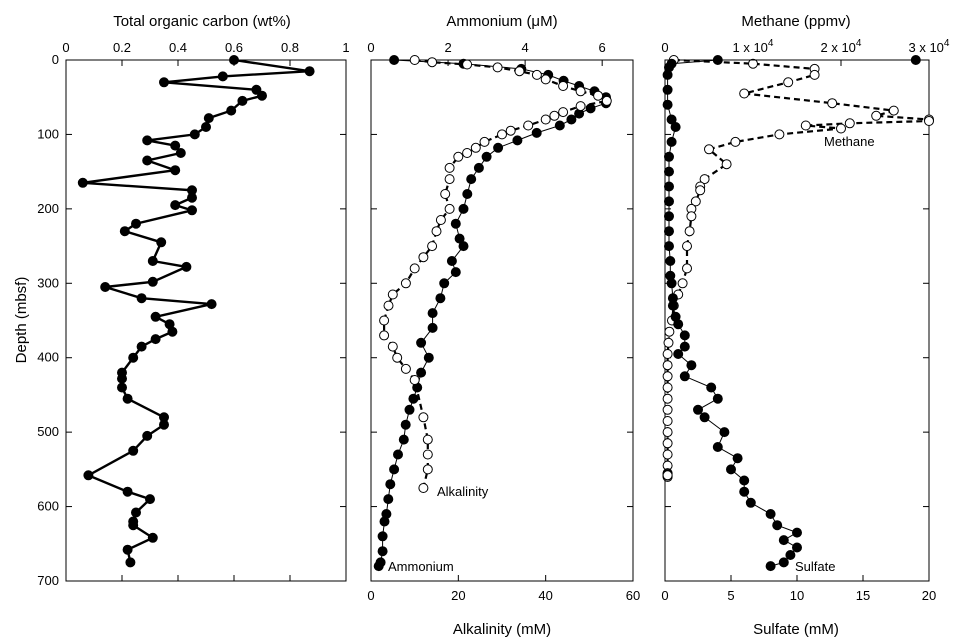 The width and height of the screenshot is (960, 644). Describe the element at coordinates (48, 282) in the screenshot. I see `y-tick-label-3: 300` at that location.